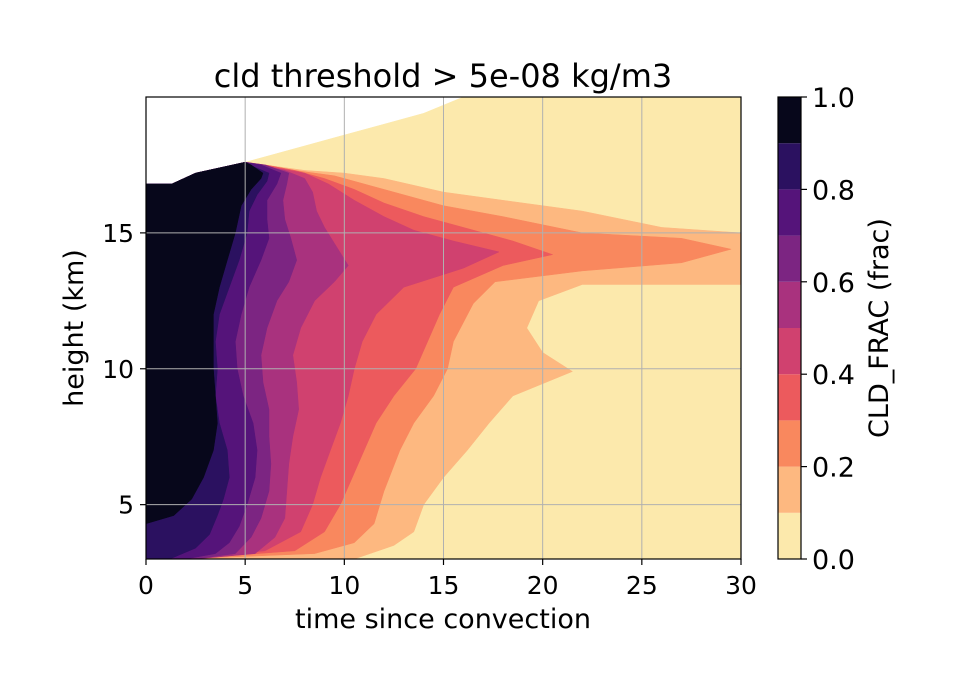 The image size is (957, 695). I want to click on colorbar-tick-label: 0.0, so click(833, 560).